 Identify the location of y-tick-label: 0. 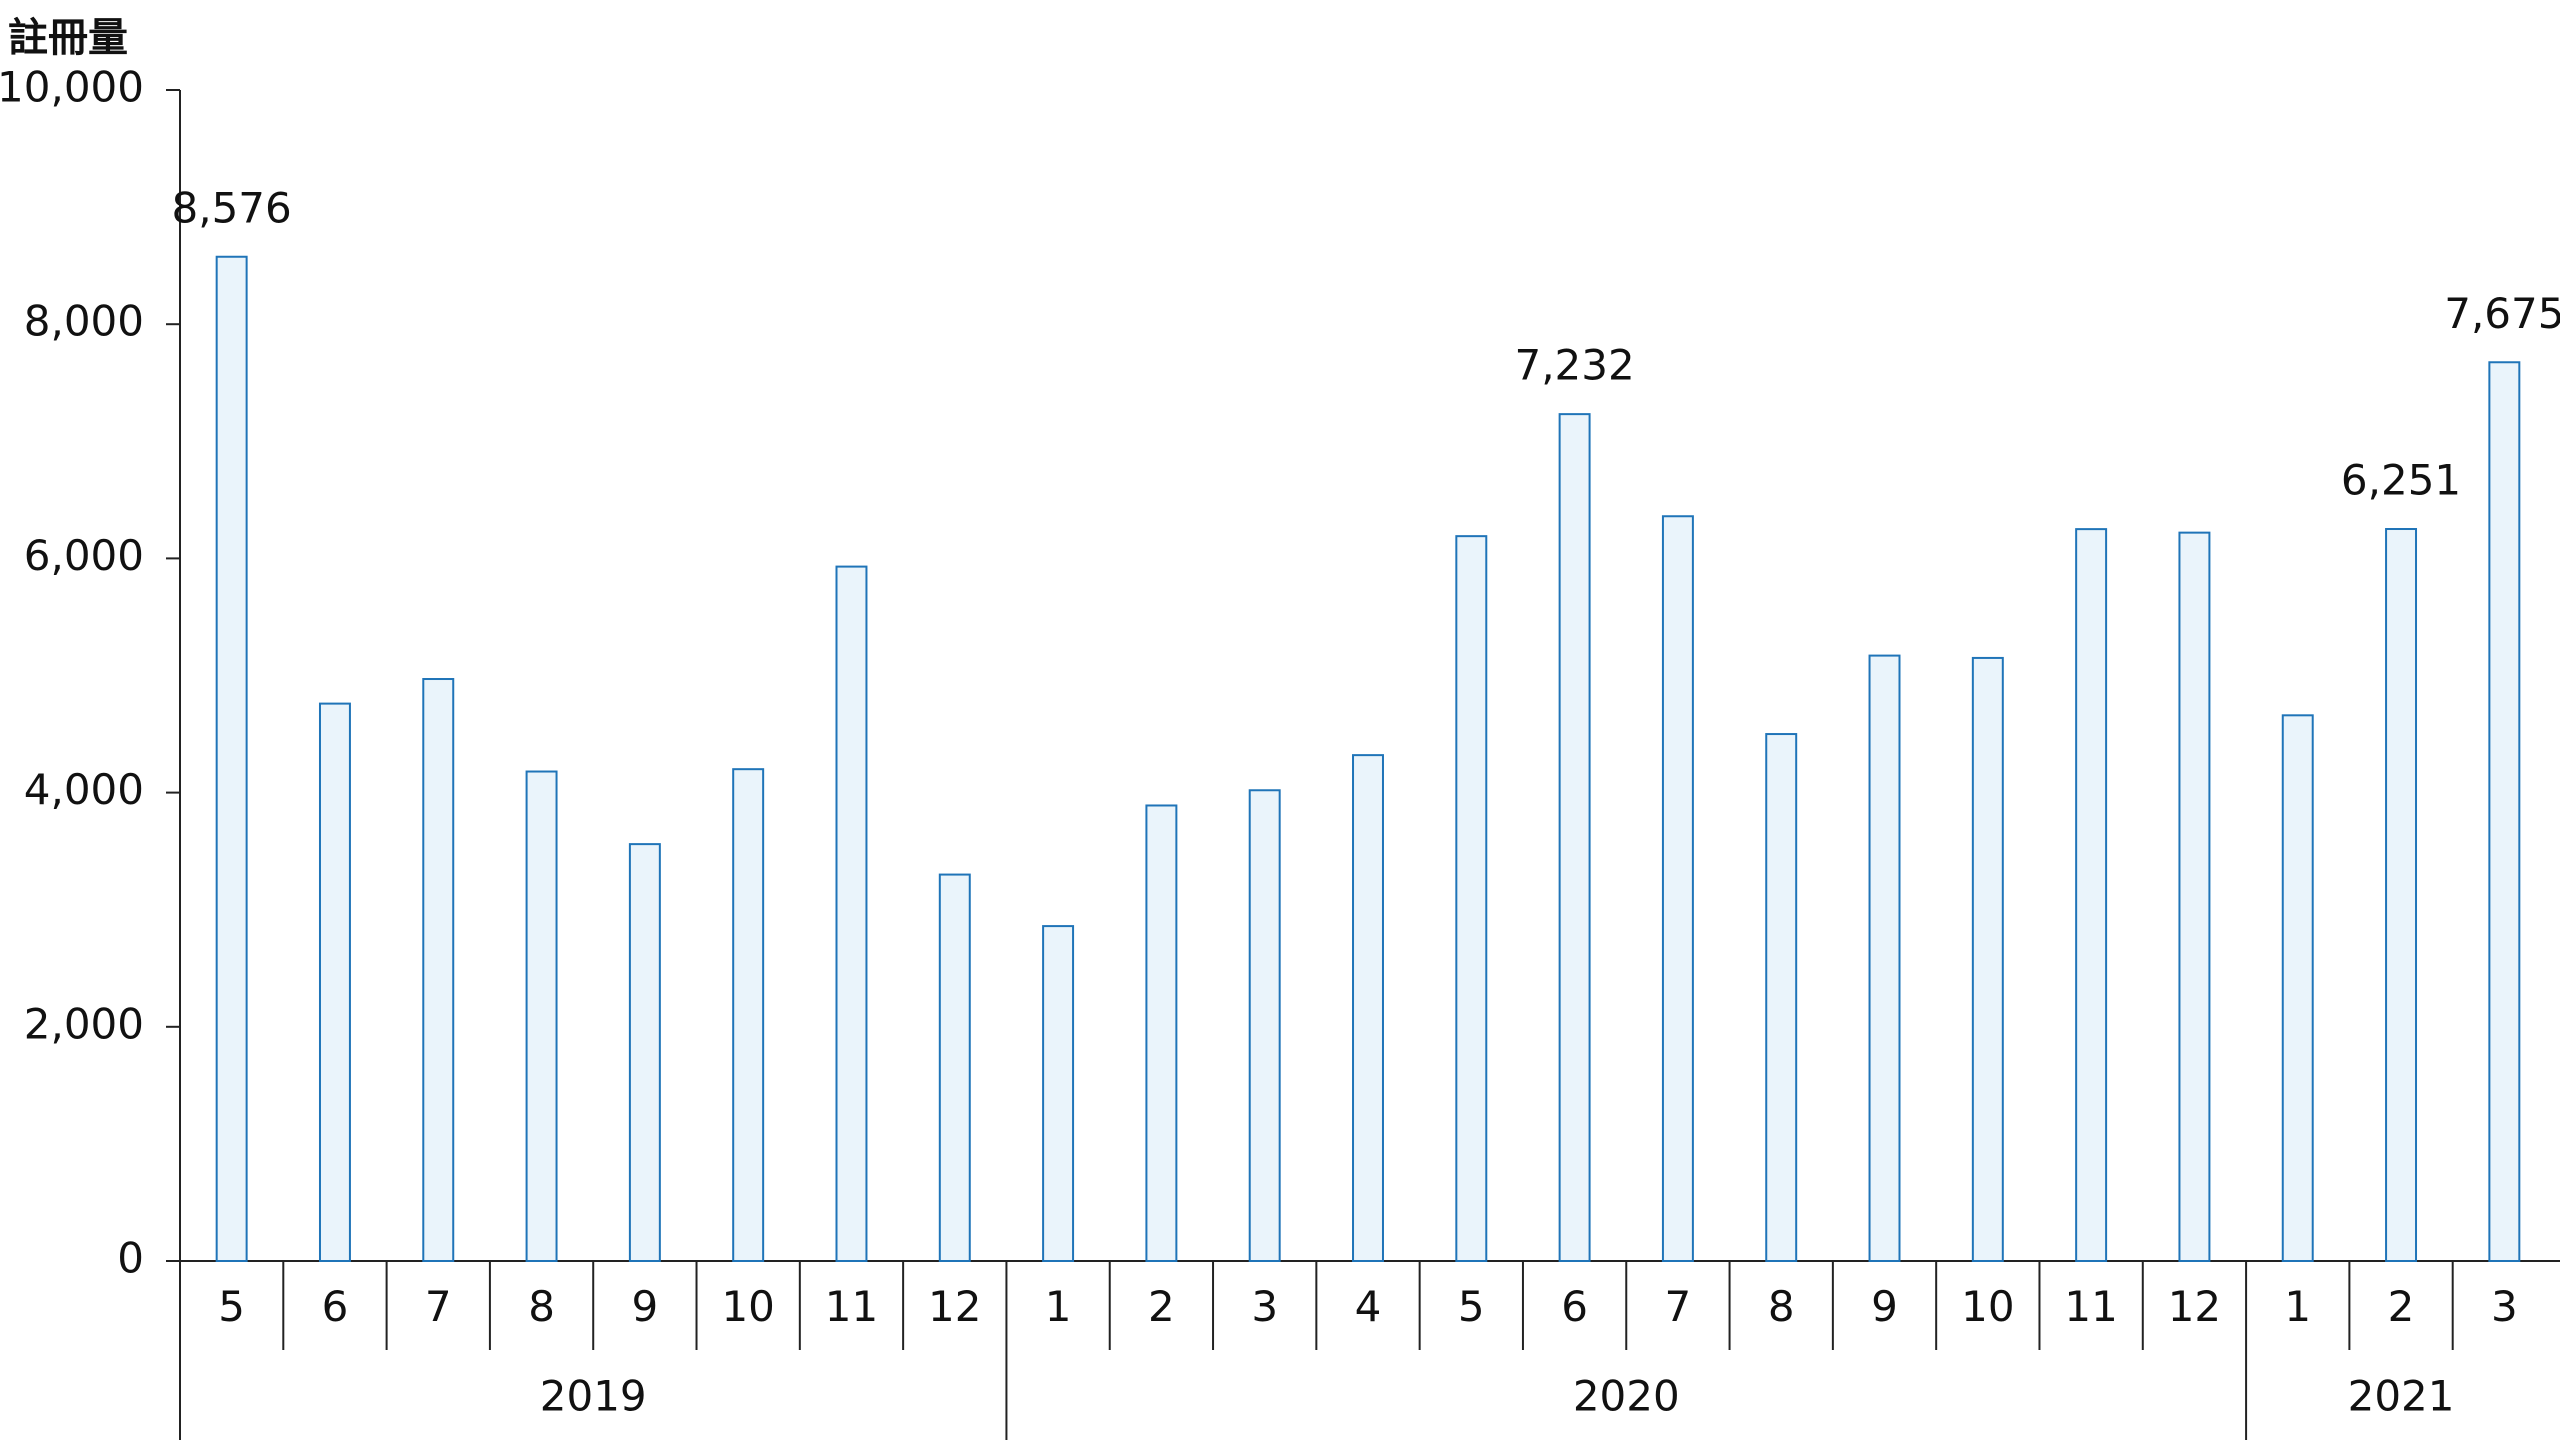
(130, 1258).